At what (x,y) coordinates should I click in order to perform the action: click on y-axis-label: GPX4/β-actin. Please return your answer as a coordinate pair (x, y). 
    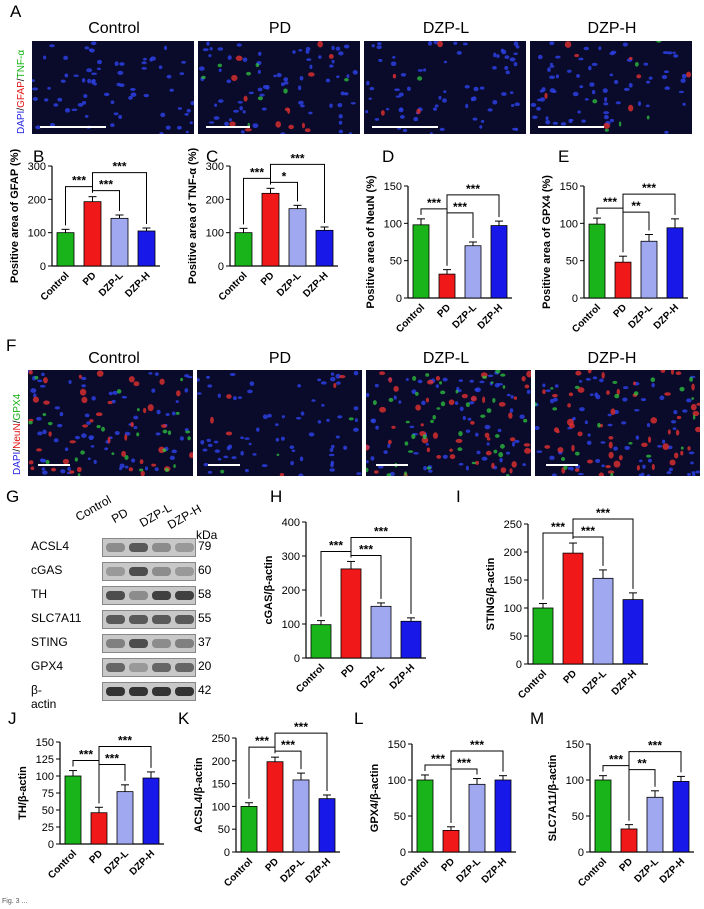
    Looking at the image, I should click on (375, 797).